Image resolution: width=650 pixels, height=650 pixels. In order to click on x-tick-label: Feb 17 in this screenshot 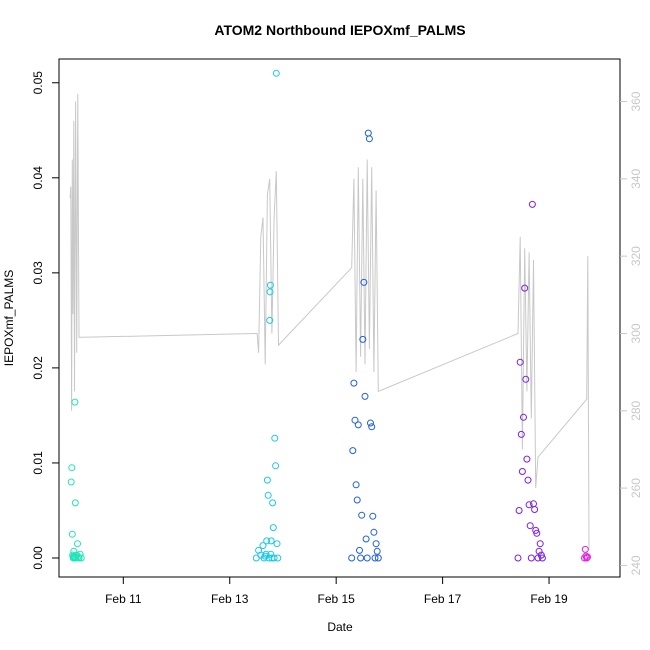, I will do `click(443, 599)`.